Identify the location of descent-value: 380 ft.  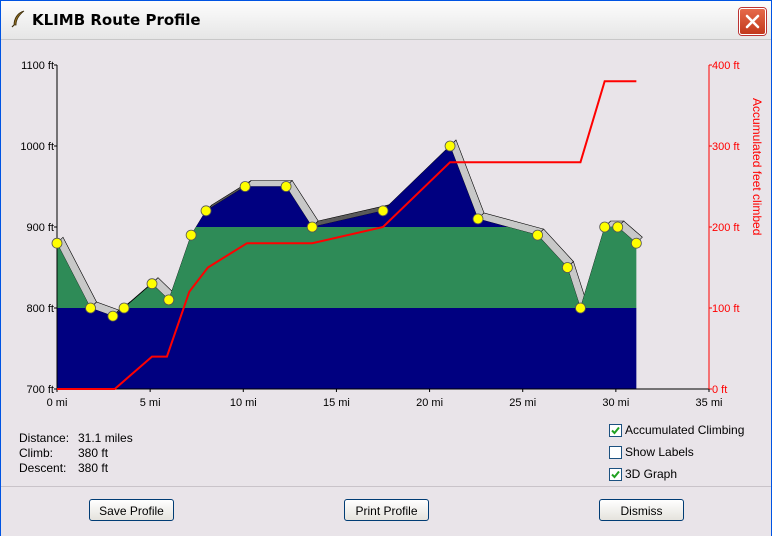
(93, 468).